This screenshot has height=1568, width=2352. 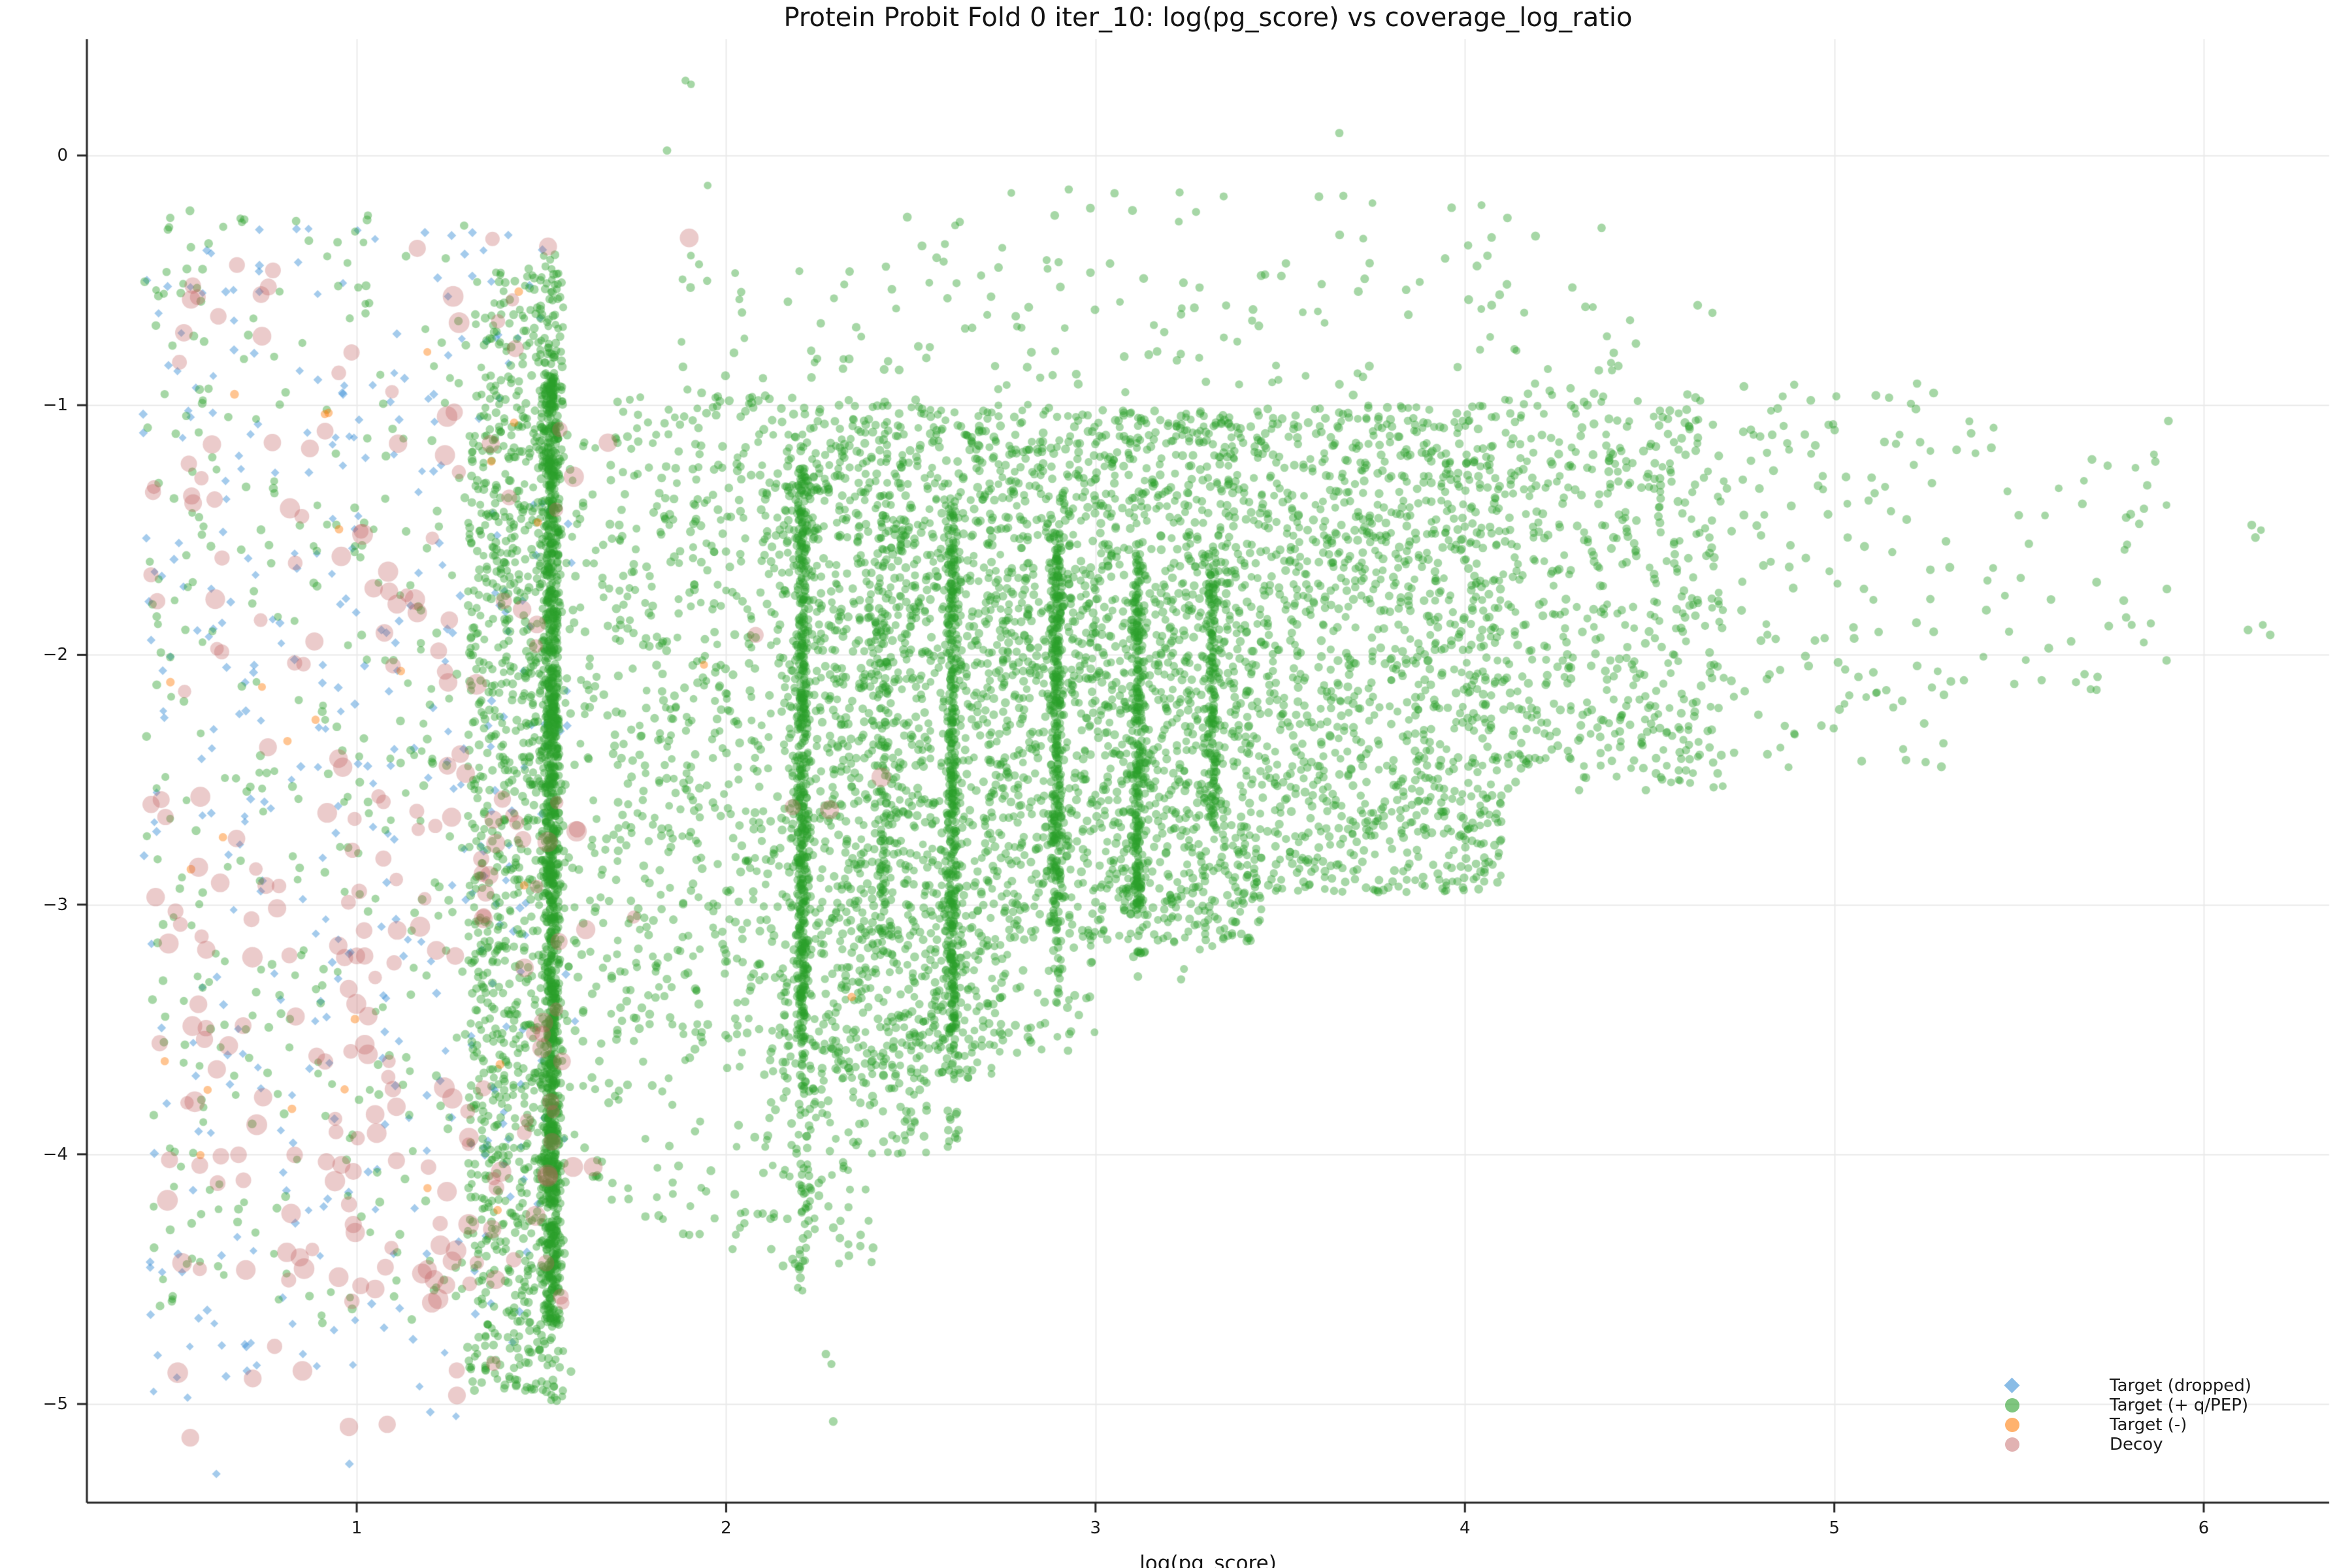 What do you see at coordinates (1096, 1528) in the screenshot?
I see `x-tick-label: 3` at bounding box center [1096, 1528].